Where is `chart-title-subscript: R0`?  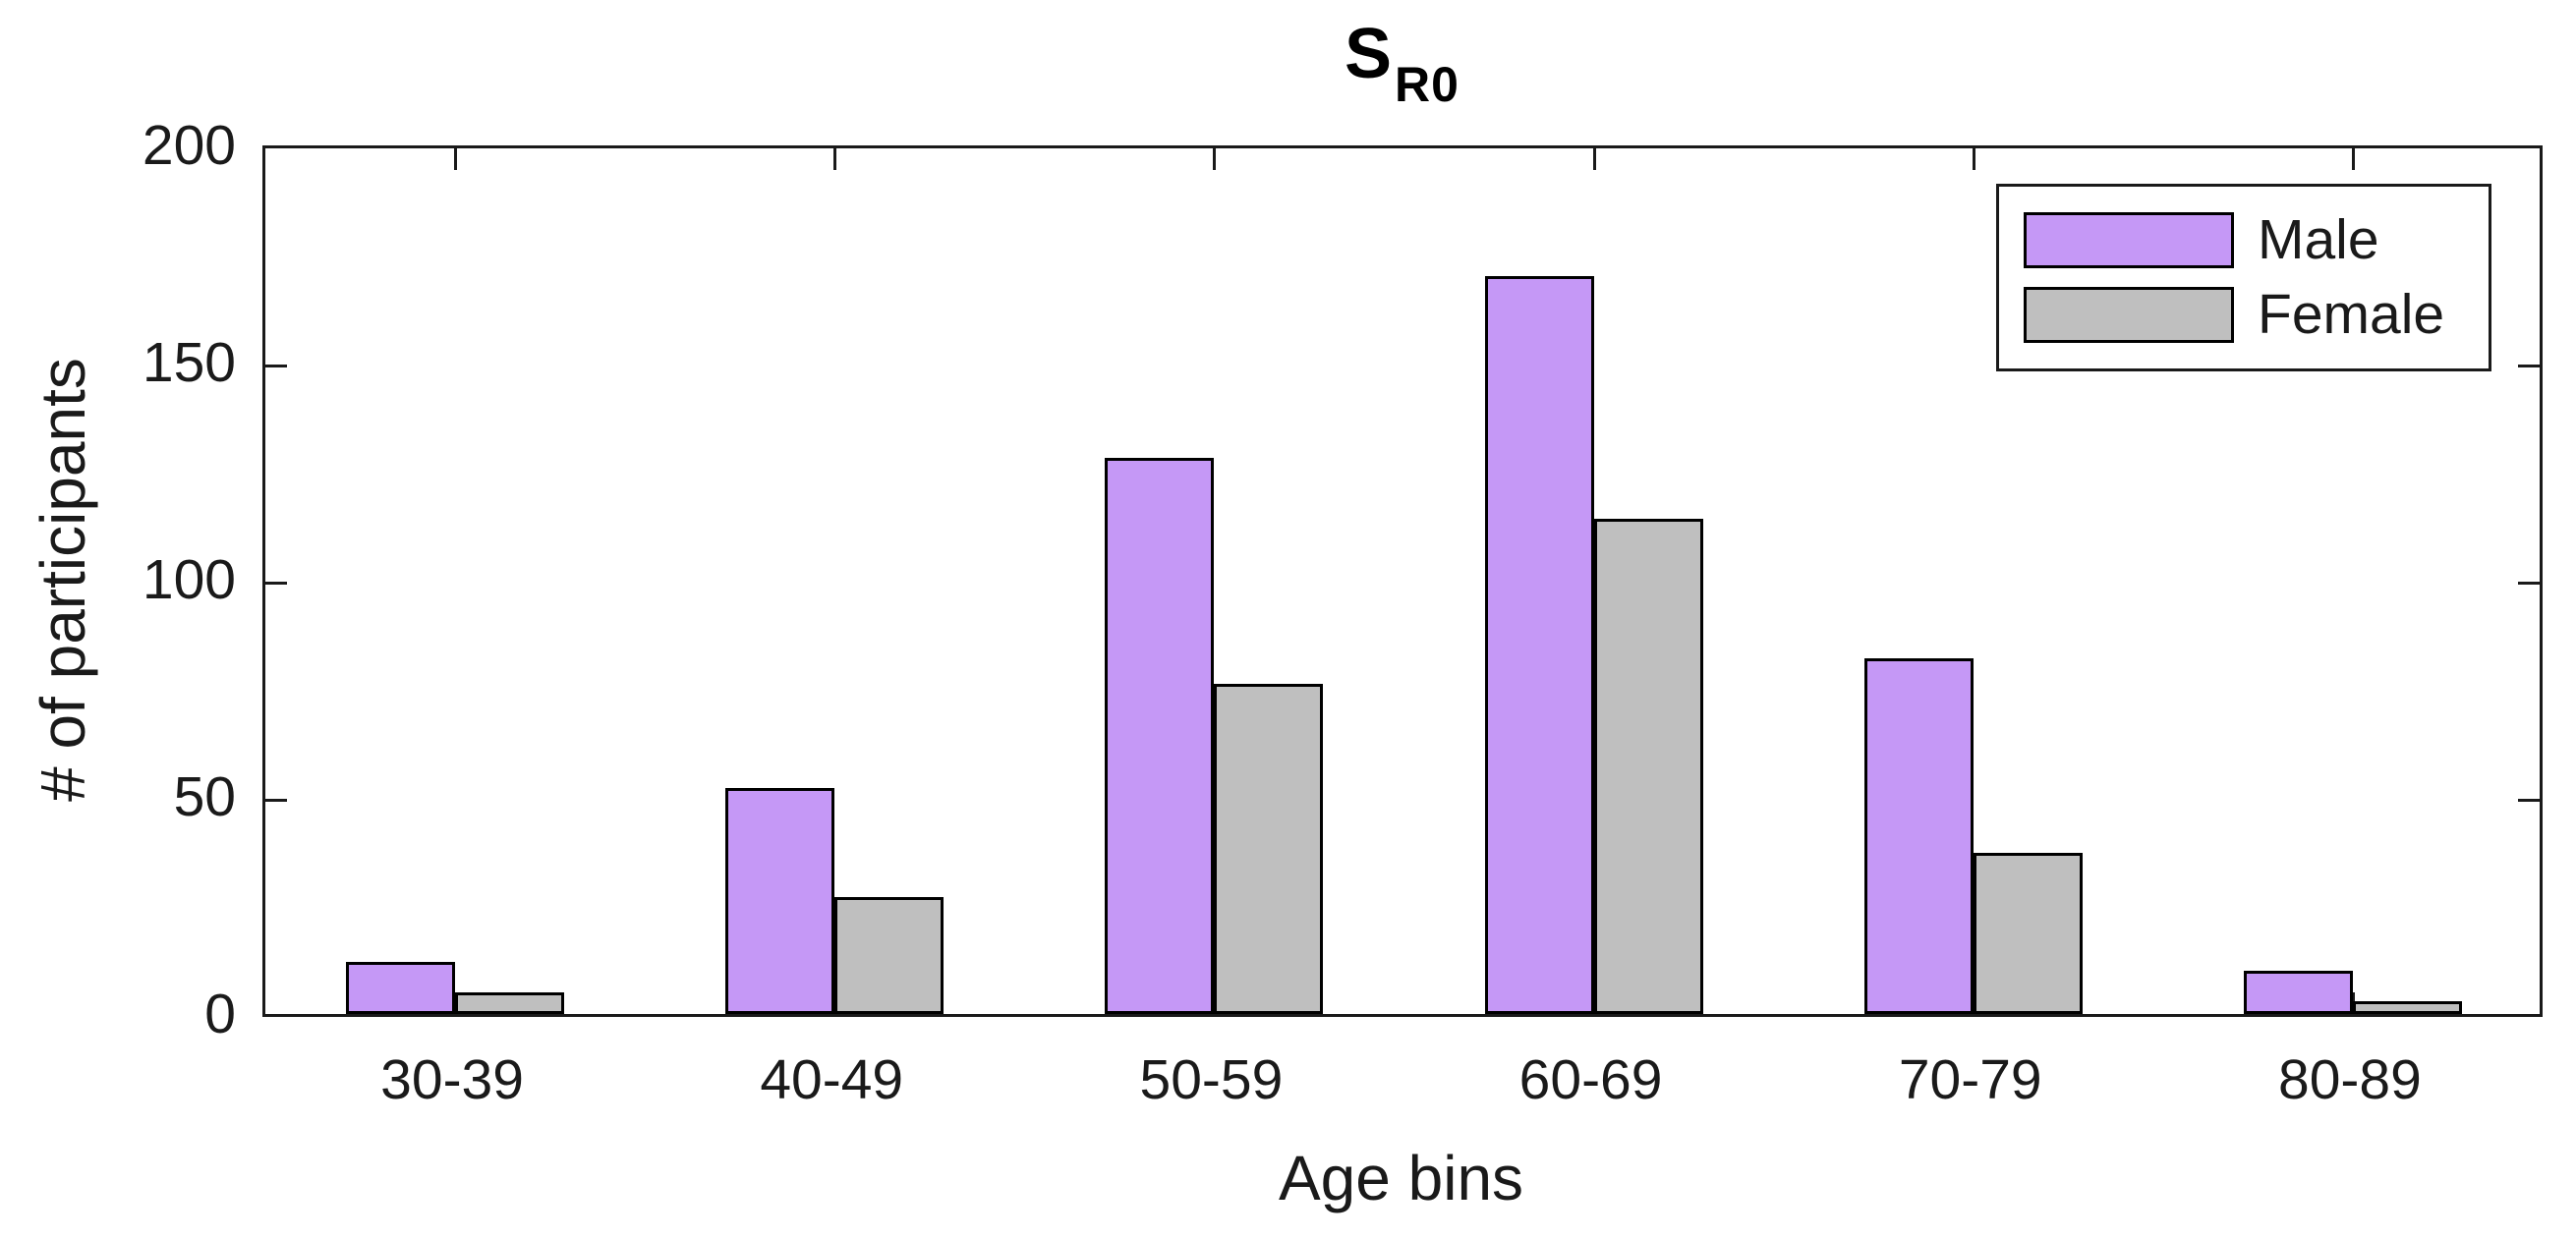 chart-title-subscript: R0 is located at coordinates (1427, 84).